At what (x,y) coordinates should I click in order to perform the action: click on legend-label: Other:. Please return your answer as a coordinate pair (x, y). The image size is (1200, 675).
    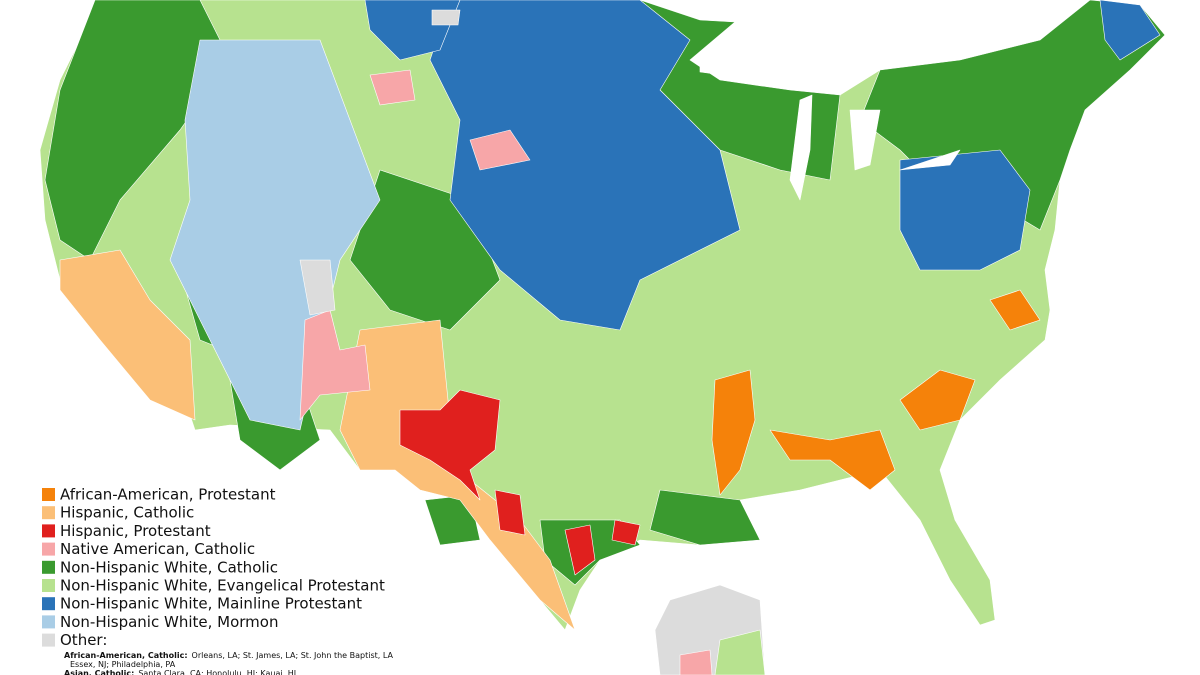
    Looking at the image, I should click on (83, 640).